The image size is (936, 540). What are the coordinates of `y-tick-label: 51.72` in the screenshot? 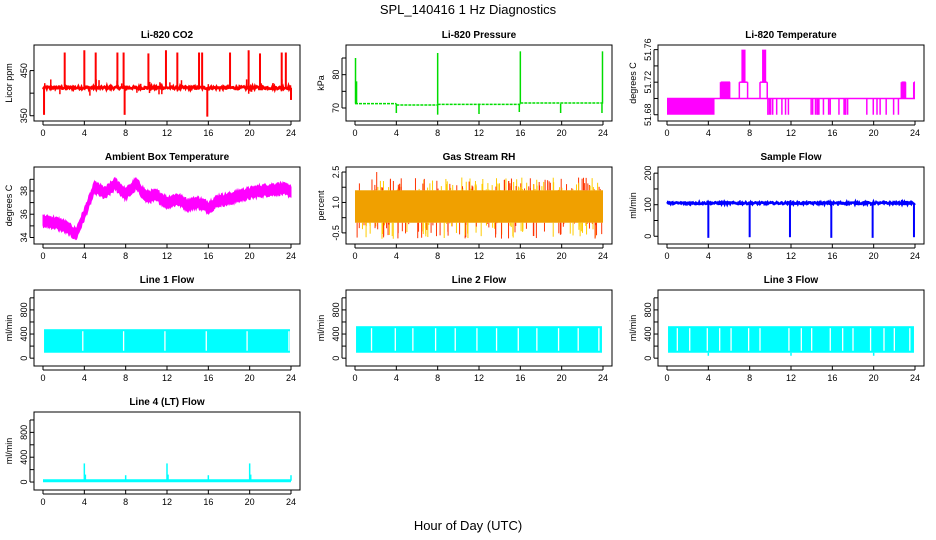 It's located at (648, 82).